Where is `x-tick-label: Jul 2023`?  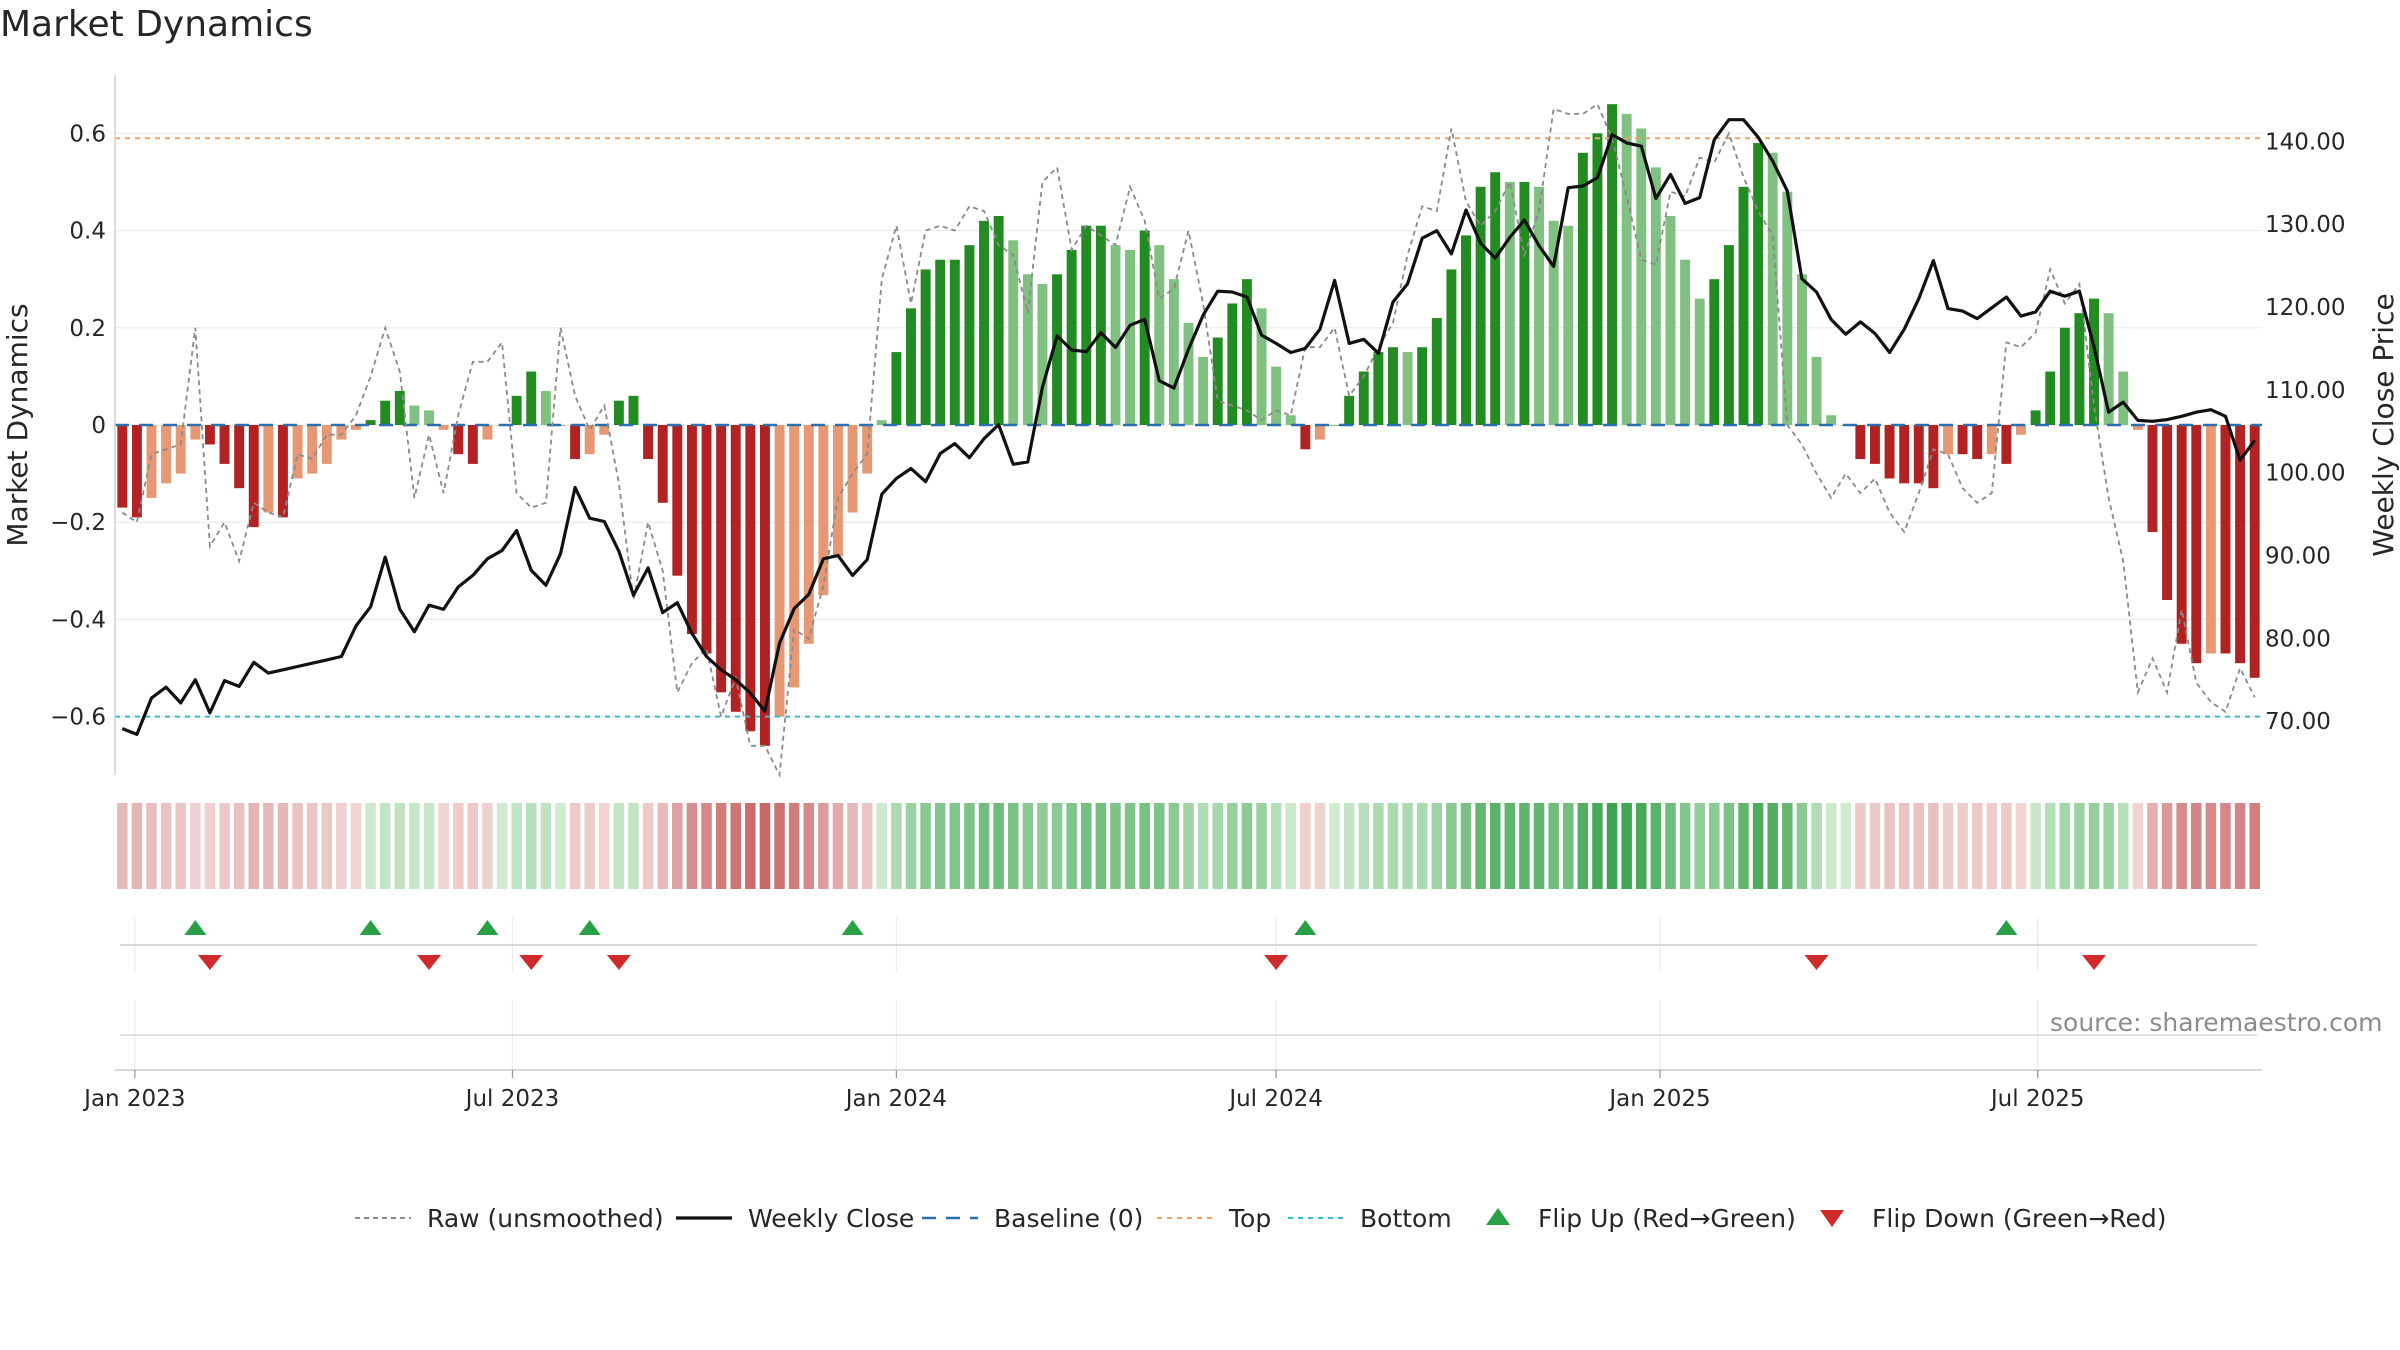
x-tick-label: Jul 2023 is located at coordinates (512, 1099).